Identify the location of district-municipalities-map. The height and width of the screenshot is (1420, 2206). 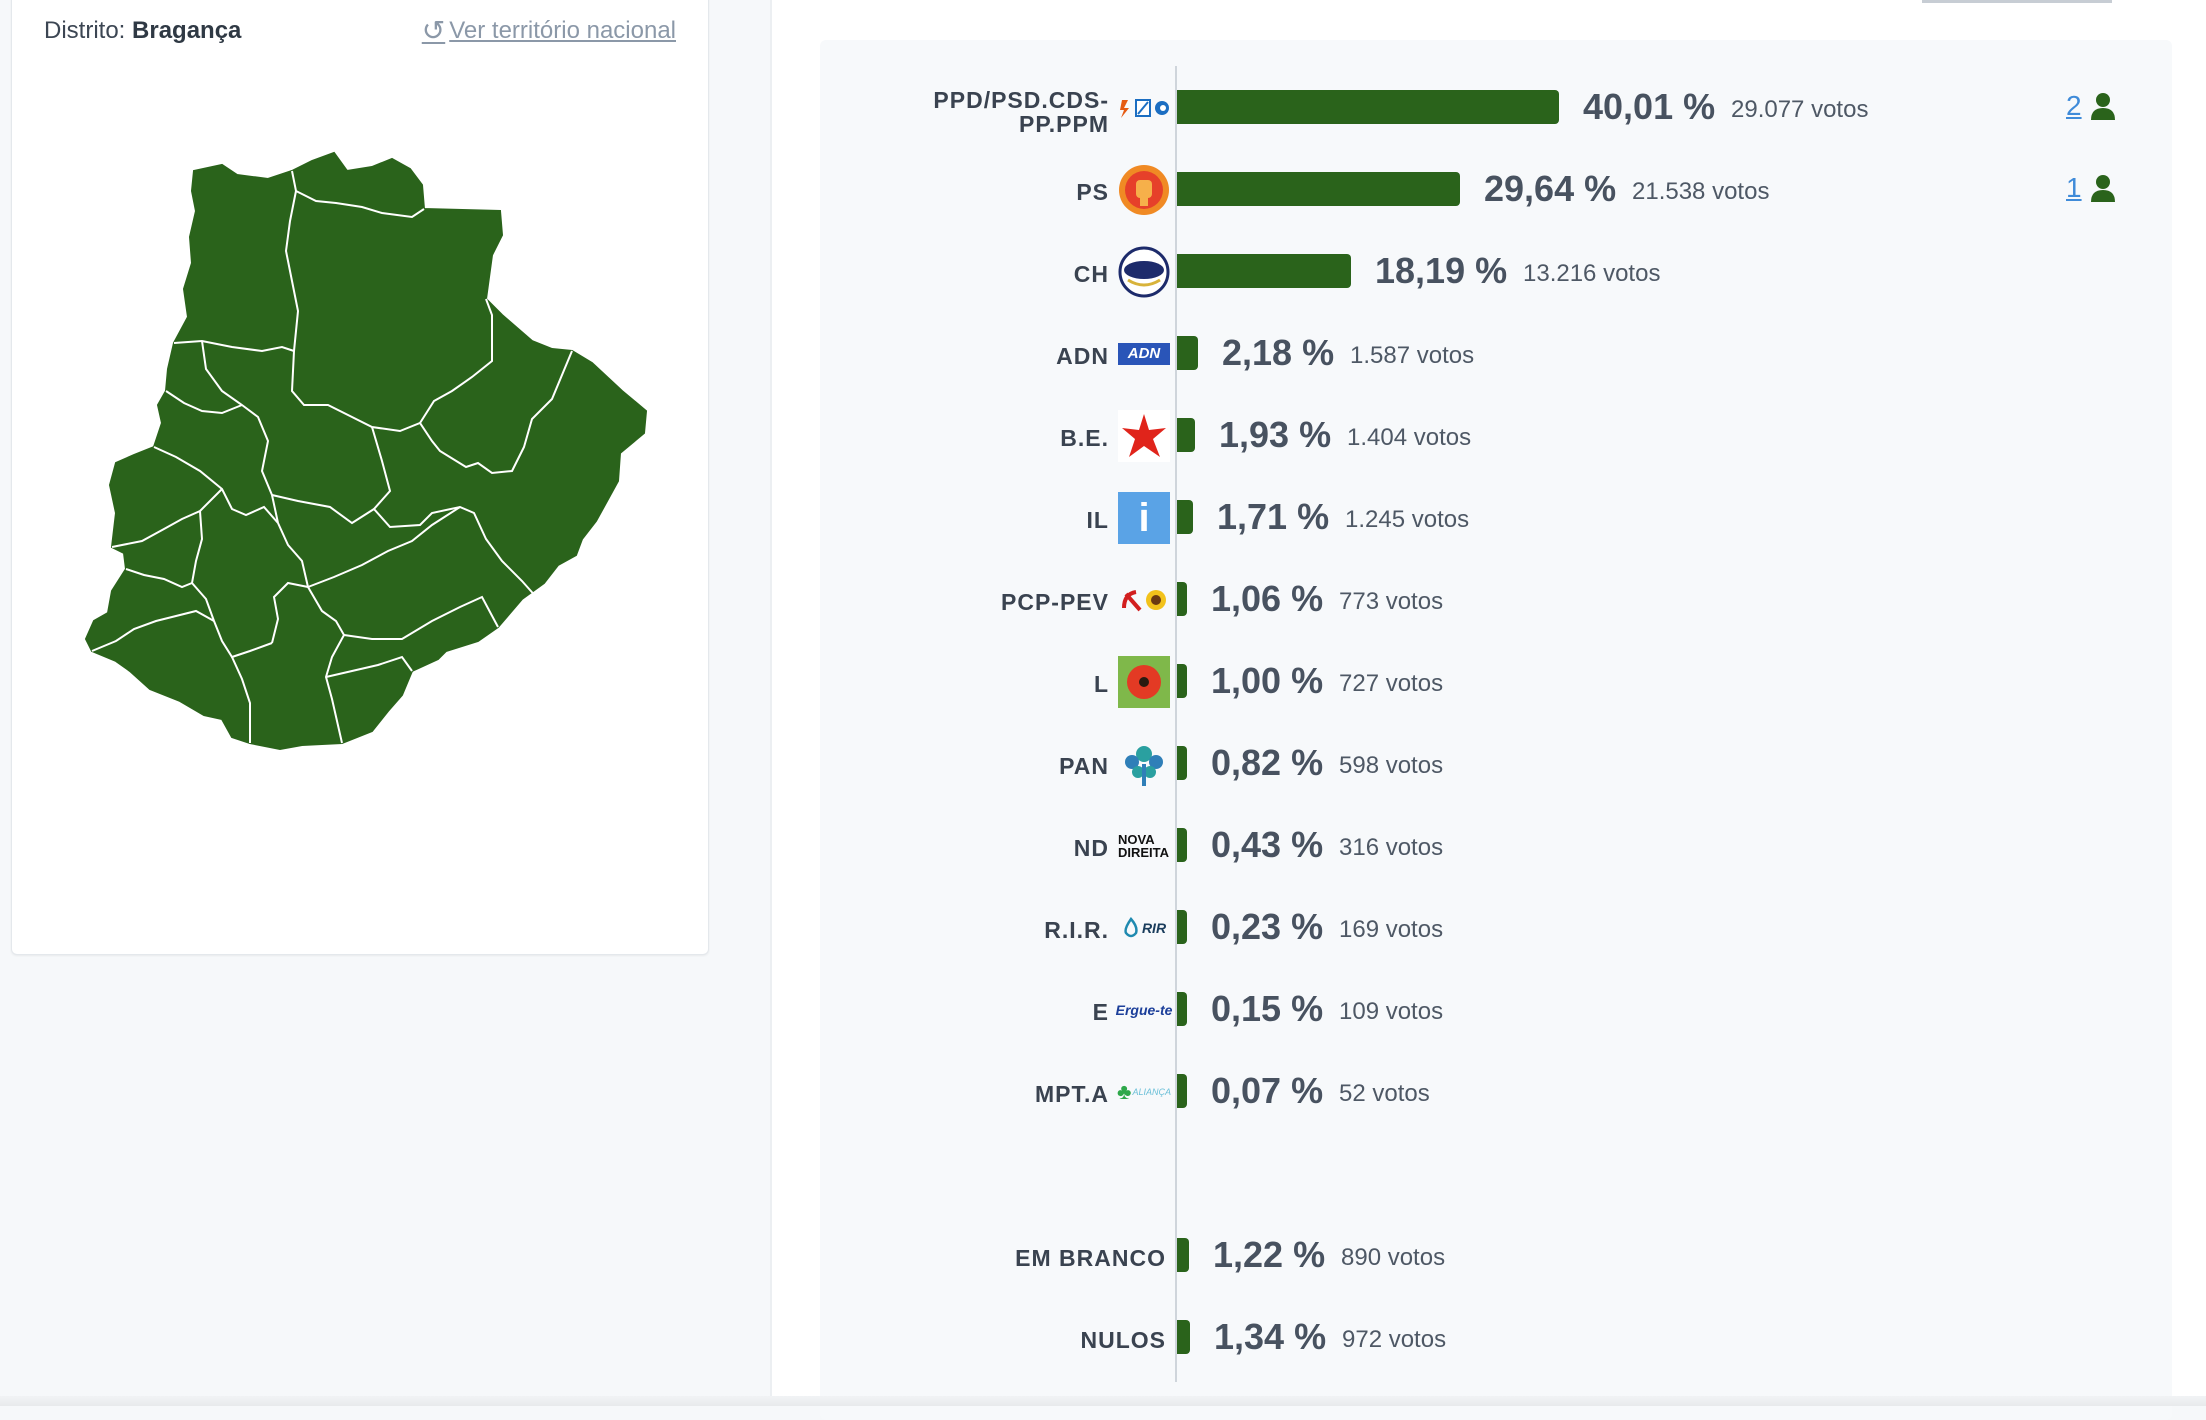
(372, 461).